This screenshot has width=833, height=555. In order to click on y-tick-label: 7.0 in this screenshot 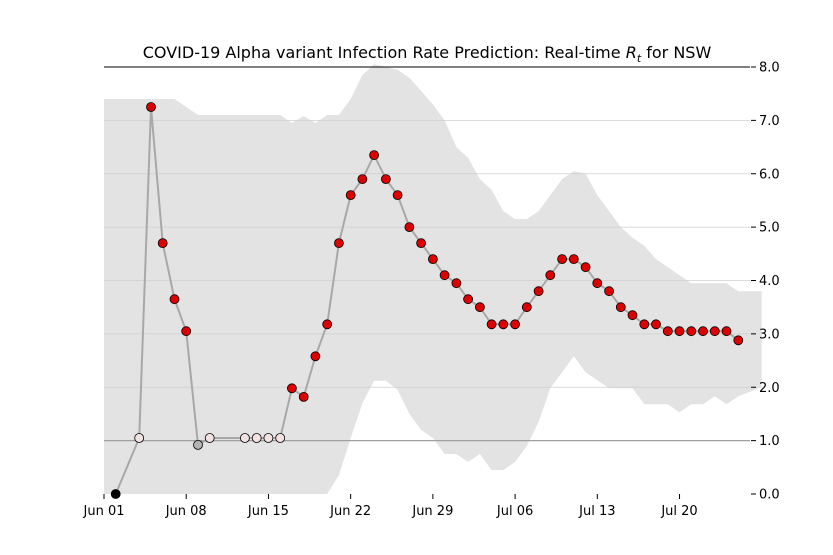, I will do `click(769, 121)`.